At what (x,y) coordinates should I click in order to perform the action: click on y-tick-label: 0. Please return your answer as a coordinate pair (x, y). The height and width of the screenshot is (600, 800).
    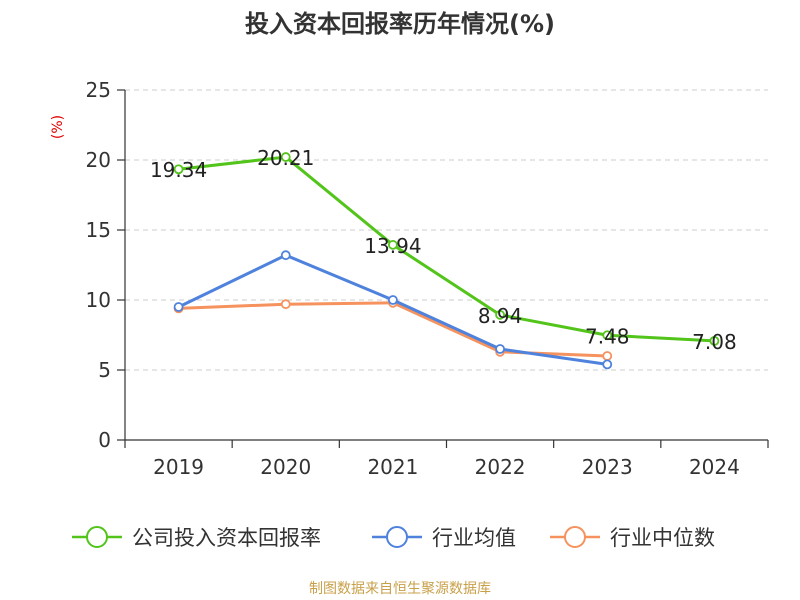
    Looking at the image, I should click on (104, 440).